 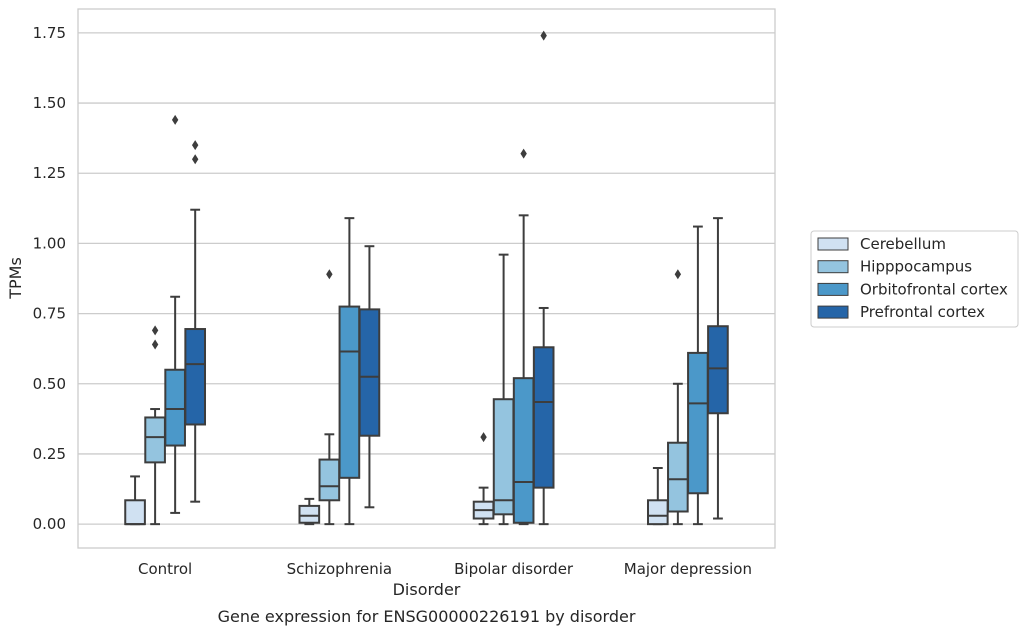 What do you see at coordinates (15, 278) in the screenshot?
I see `y-axis-title: TPMs` at bounding box center [15, 278].